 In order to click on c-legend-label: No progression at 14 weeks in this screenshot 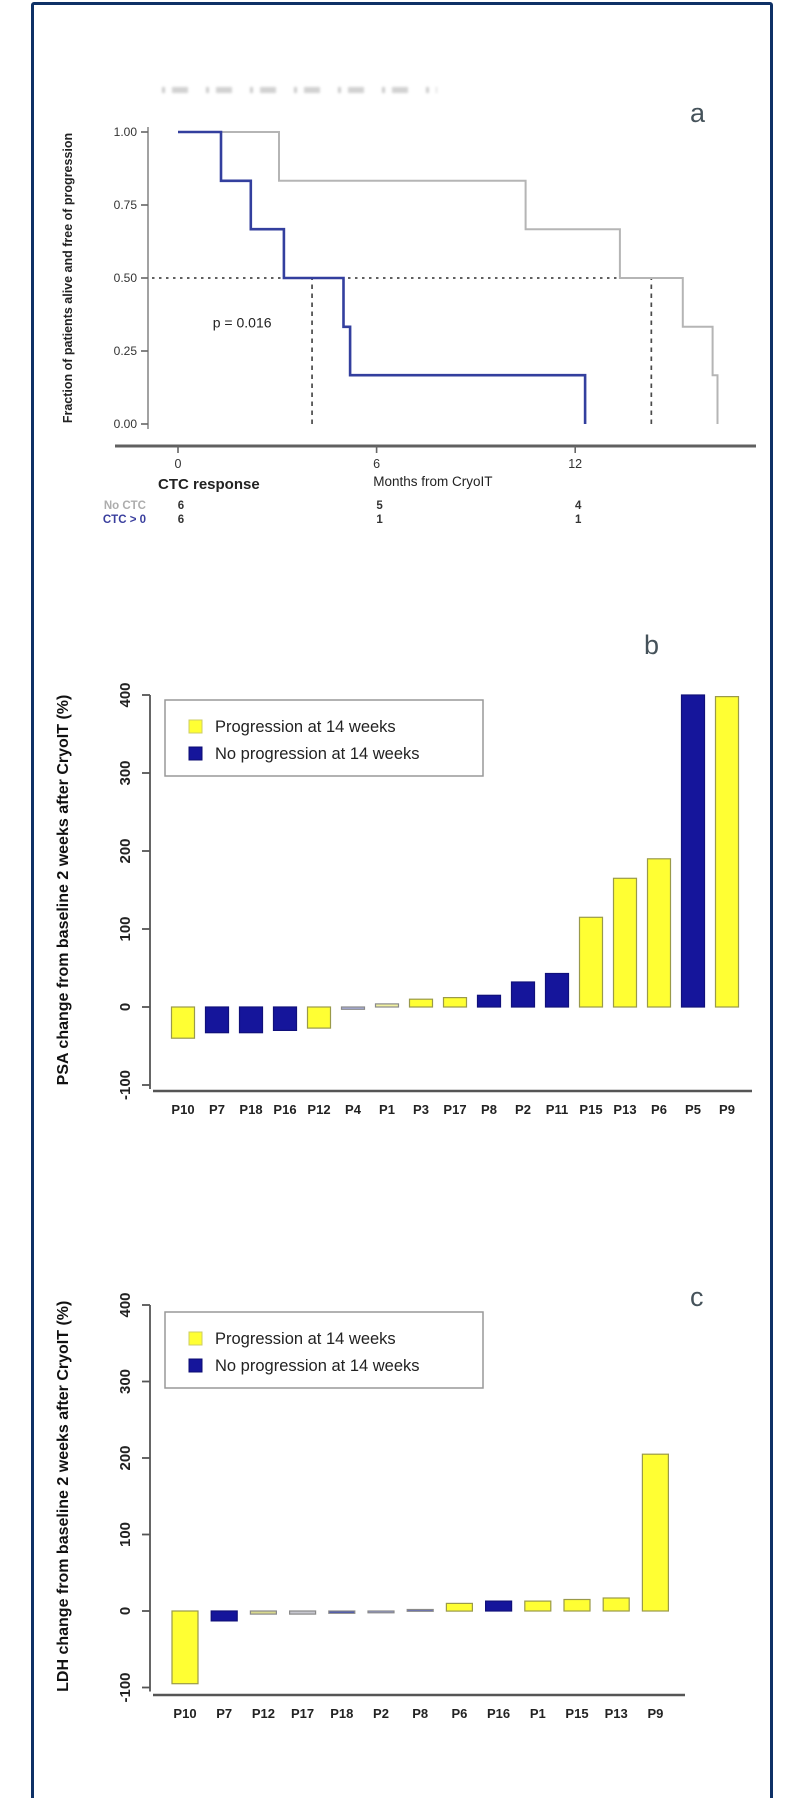, I will do `click(317, 1366)`.